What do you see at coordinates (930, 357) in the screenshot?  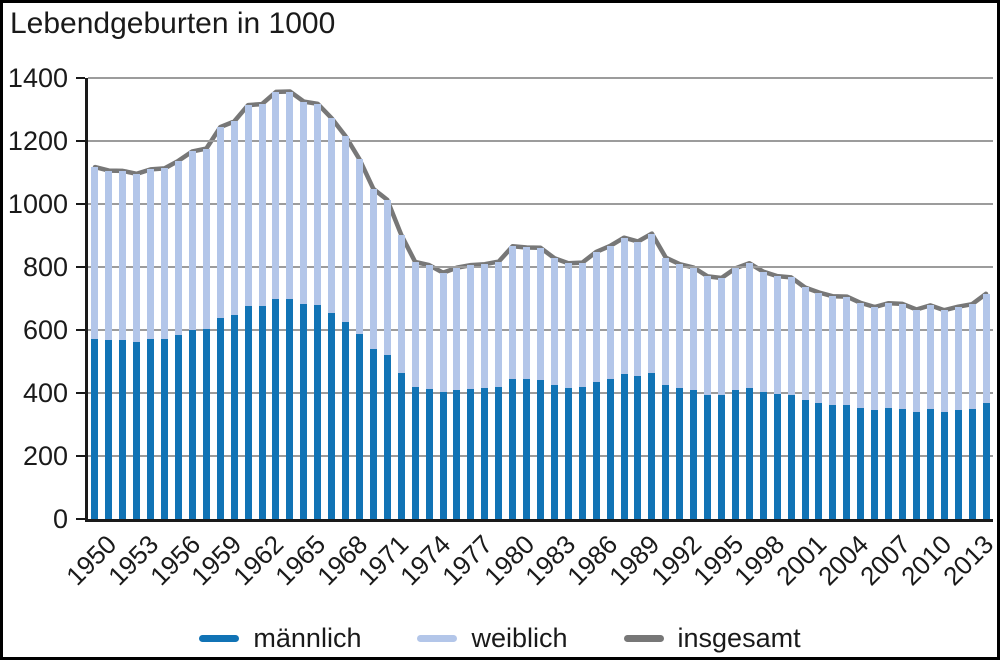 I see `bar-weiblich-2010` at bounding box center [930, 357].